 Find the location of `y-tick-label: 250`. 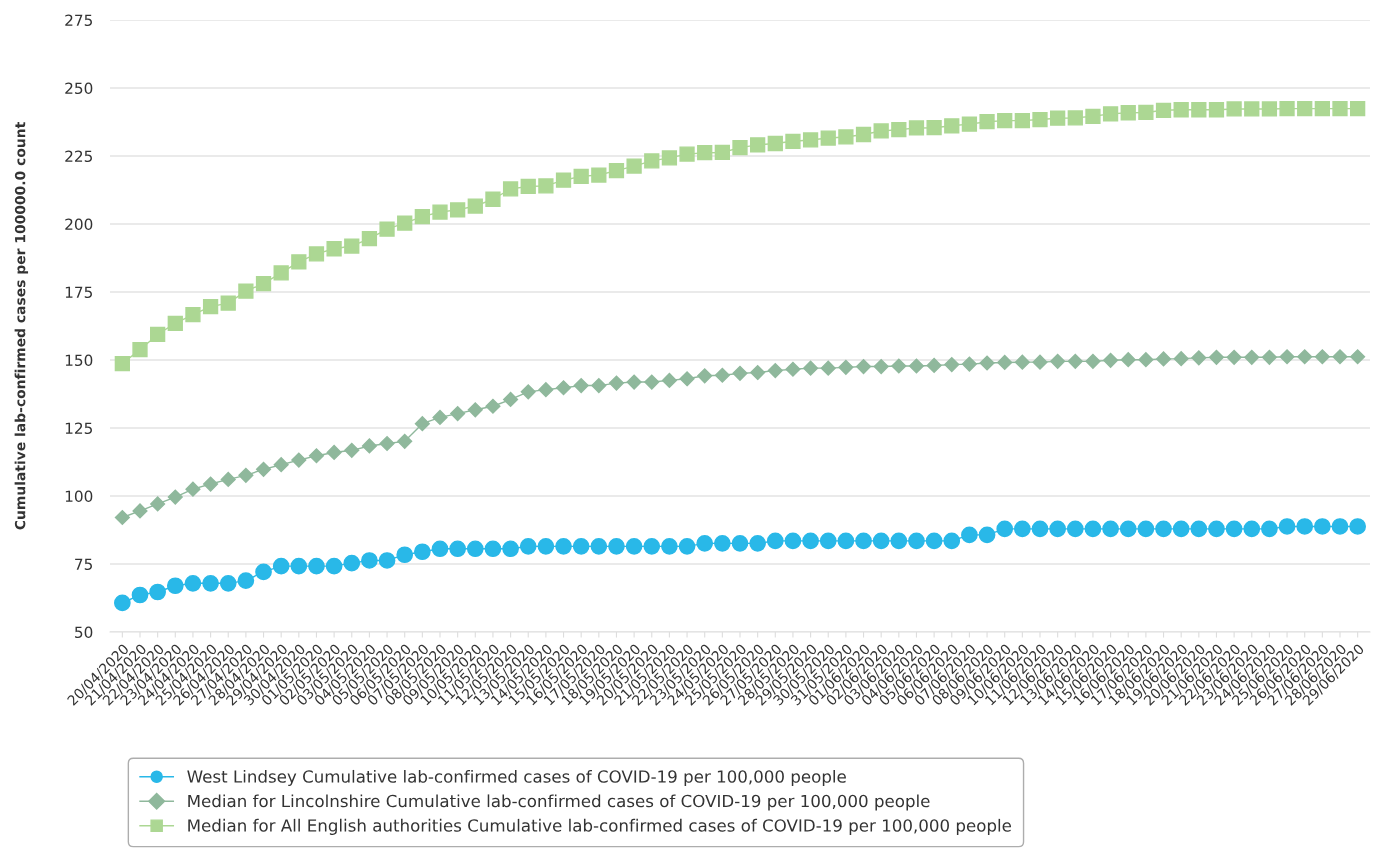

y-tick-label: 250 is located at coordinates (79, 88).